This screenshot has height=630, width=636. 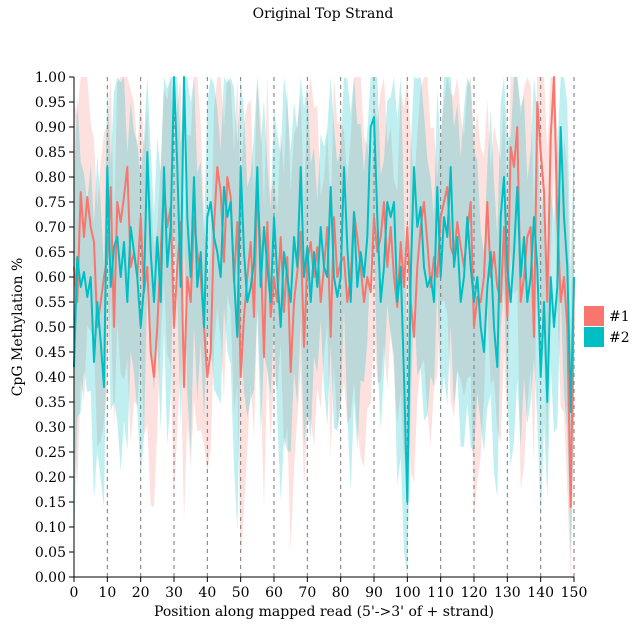 What do you see at coordinates (50, 453) in the screenshot?
I see `y-tick-label: 0.25` at bounding box center [50, 453].